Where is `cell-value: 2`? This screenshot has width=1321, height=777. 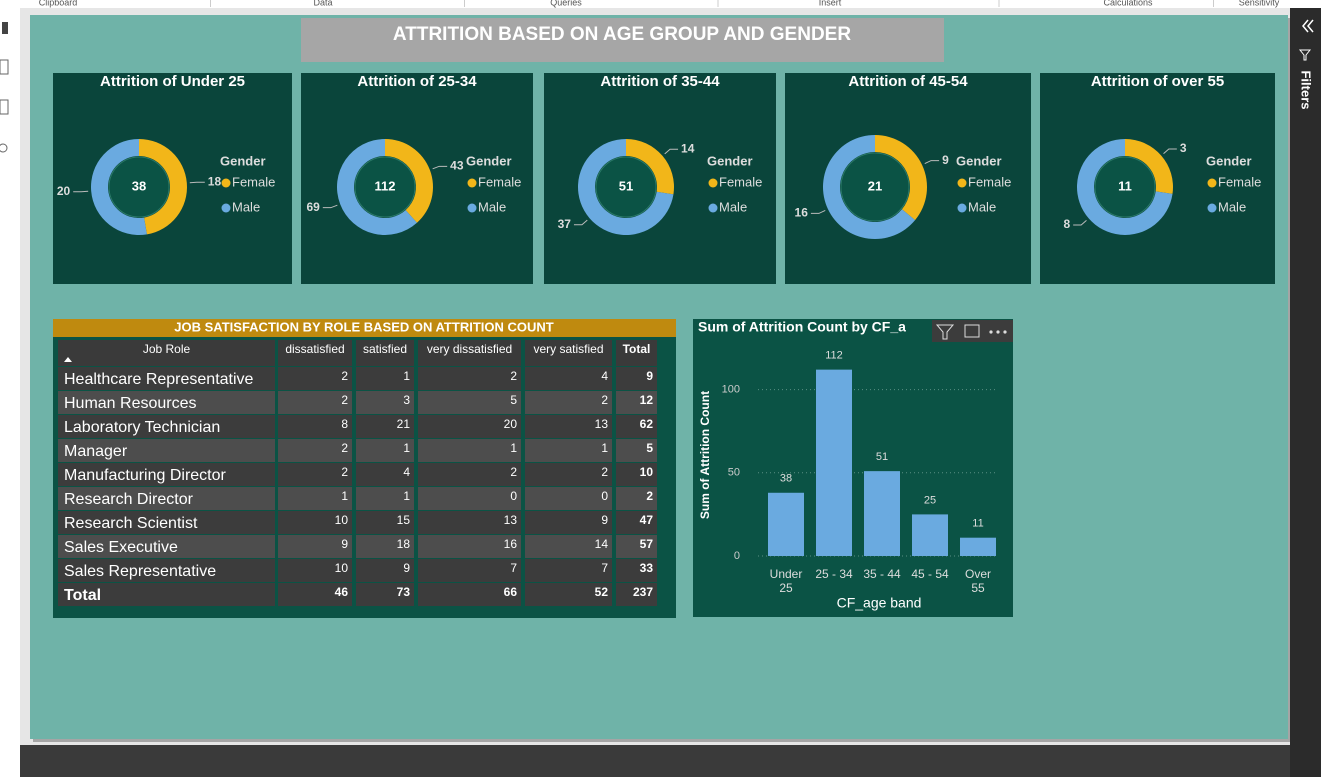
cell-value: 2 is located at coordinates (344, 472).